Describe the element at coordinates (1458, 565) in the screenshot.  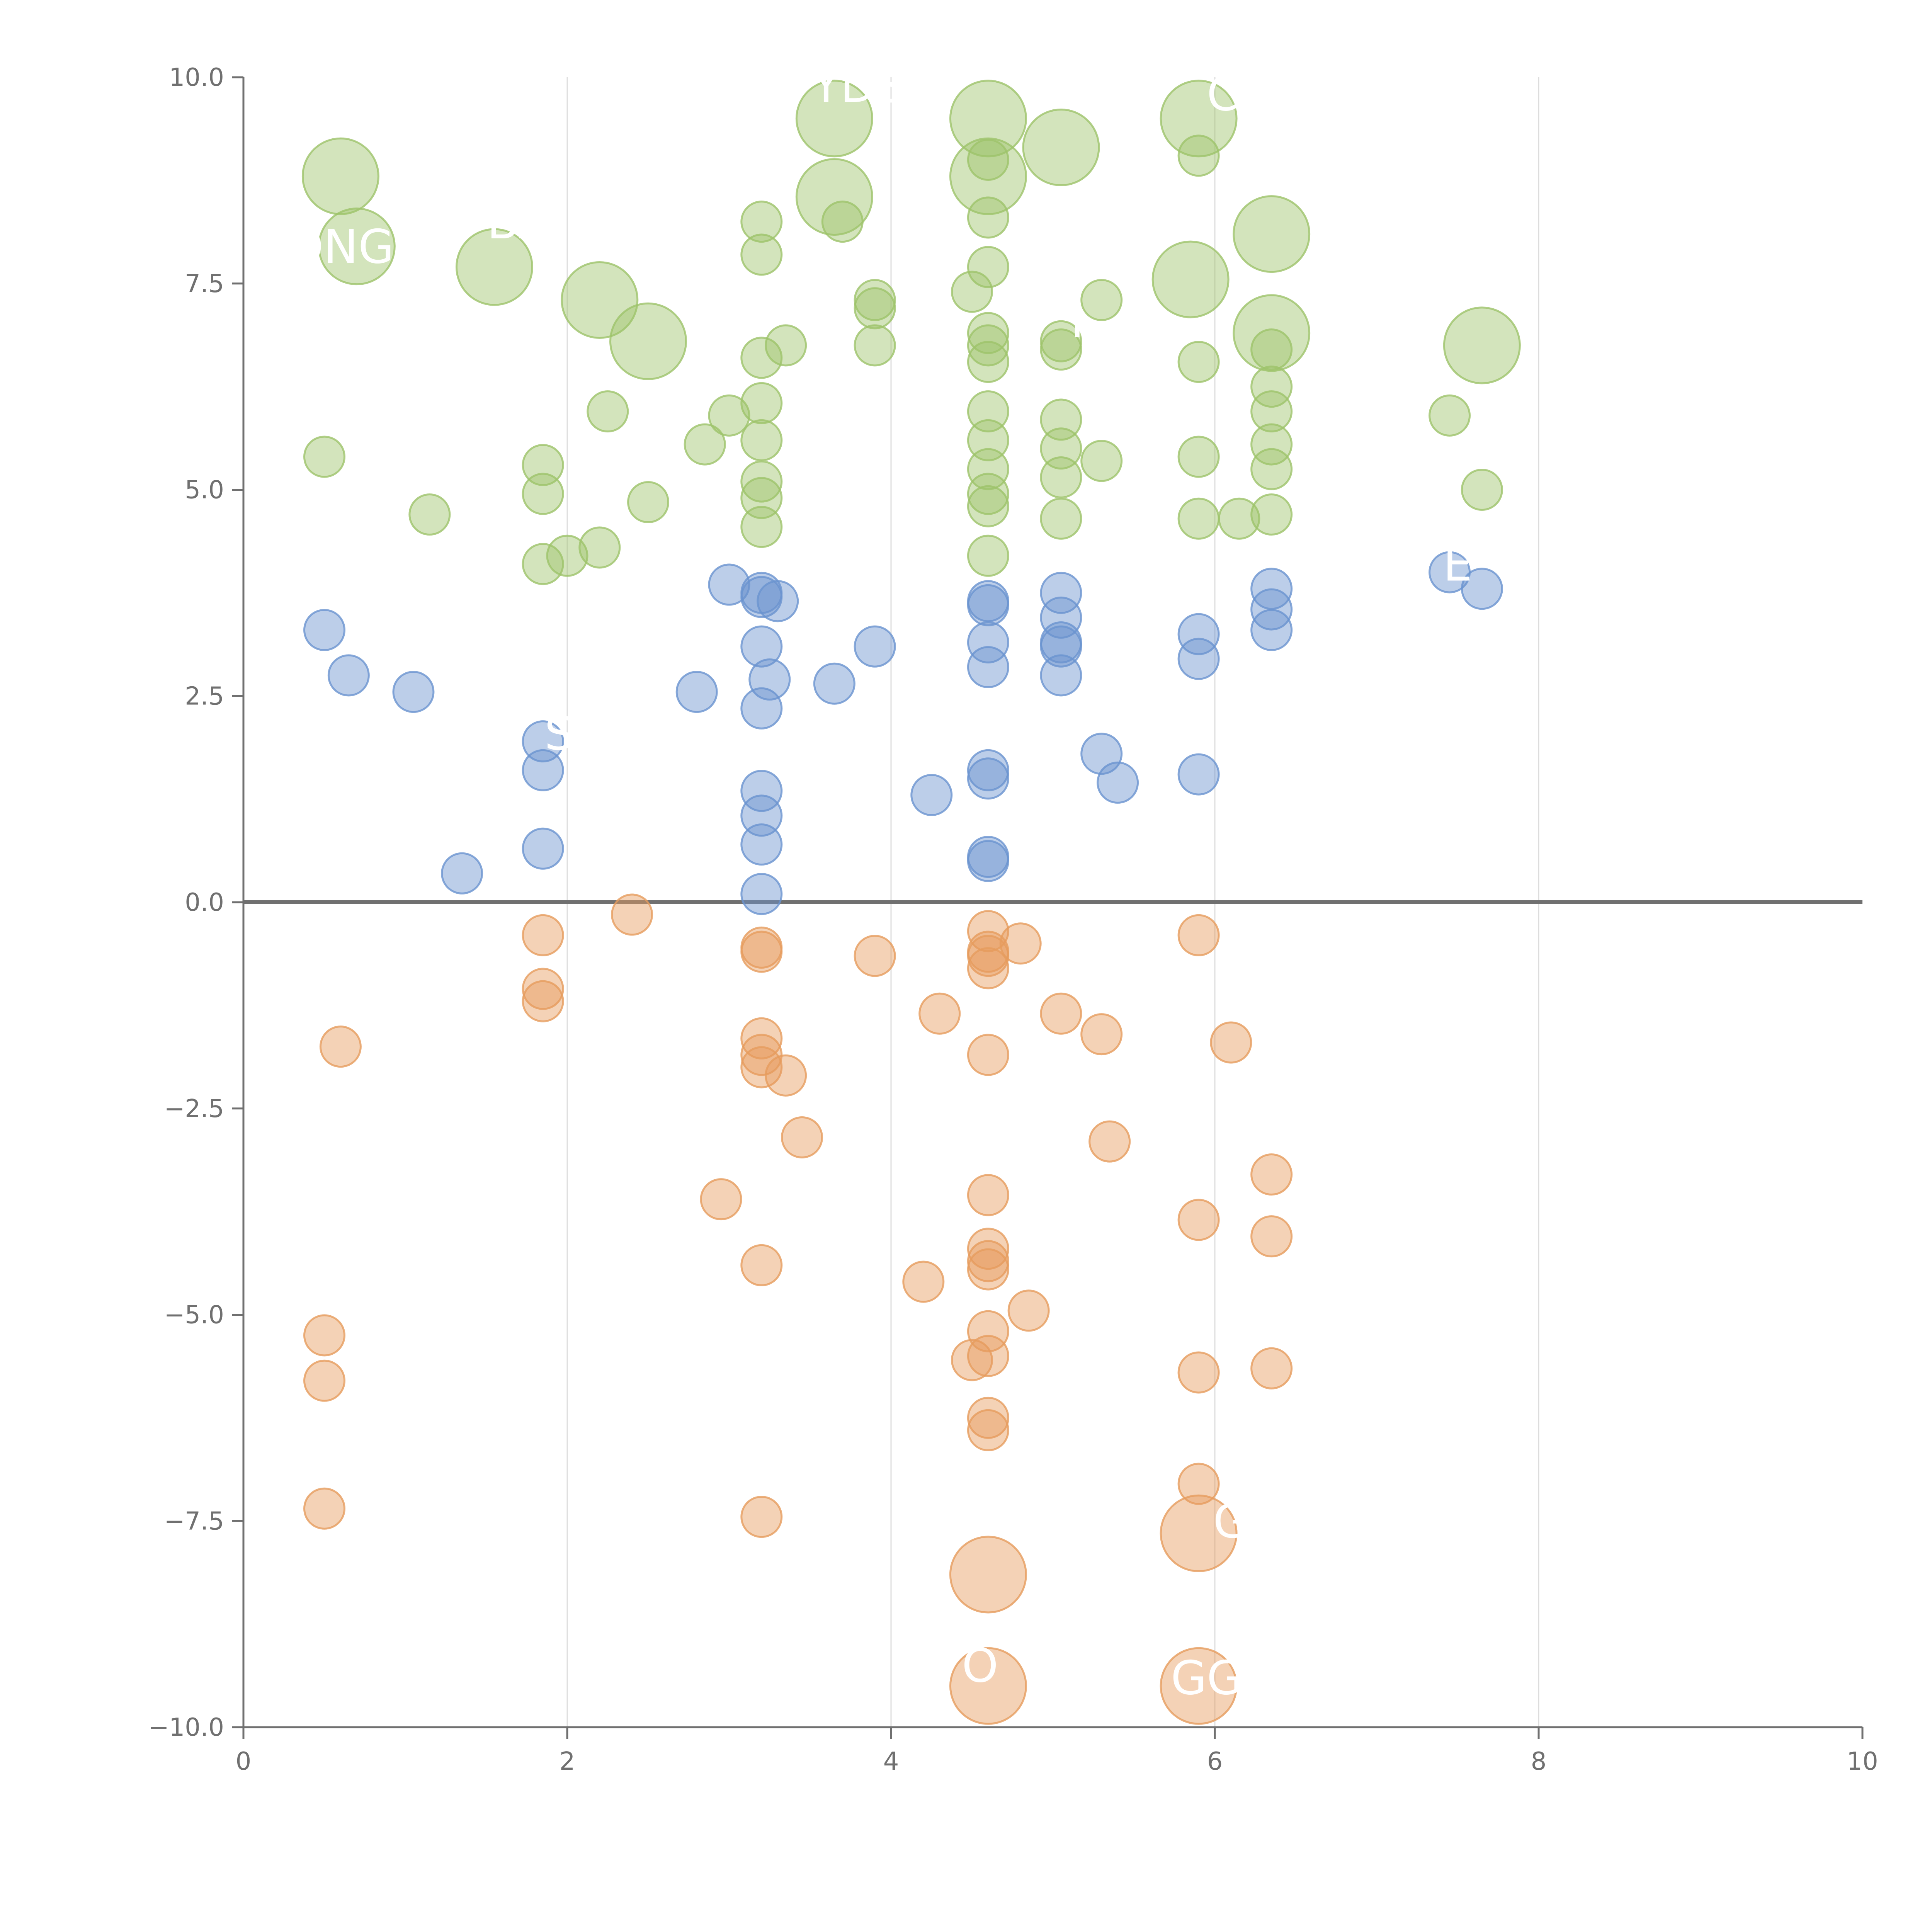
I see `point-label: E` at that location.